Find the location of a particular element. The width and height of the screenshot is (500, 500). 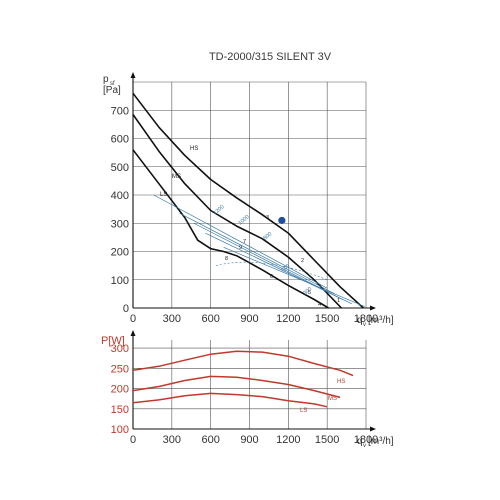

rpm-label: 800 is located at coordinates (267, 236).